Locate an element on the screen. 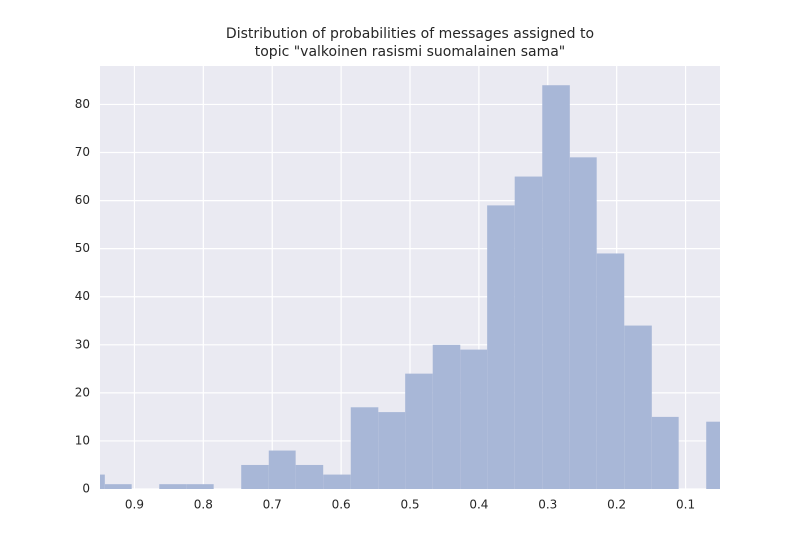  y-tick-label: 20 is located at coordinates (82, 392).